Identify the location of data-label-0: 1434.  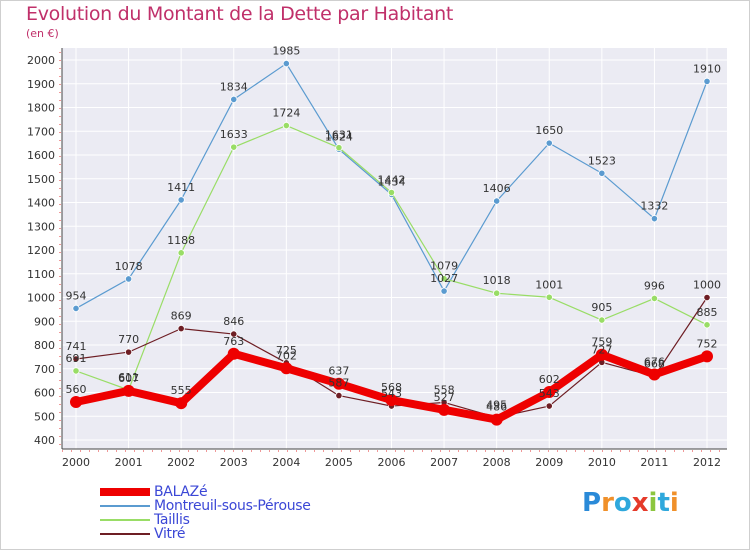
(392, 181).